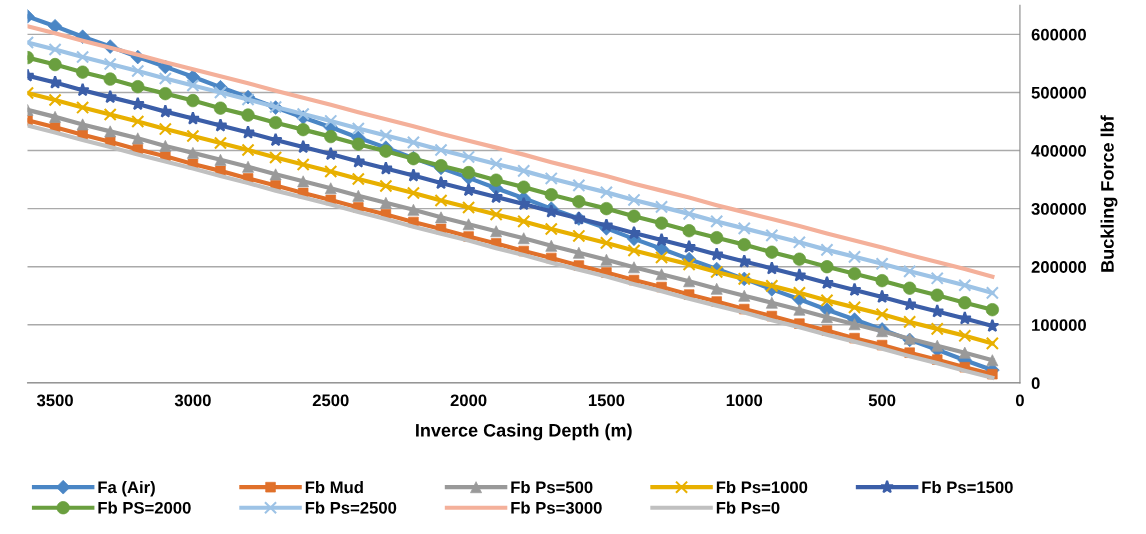  I want to click on x-tick-label: 2000, so click(468, 400).